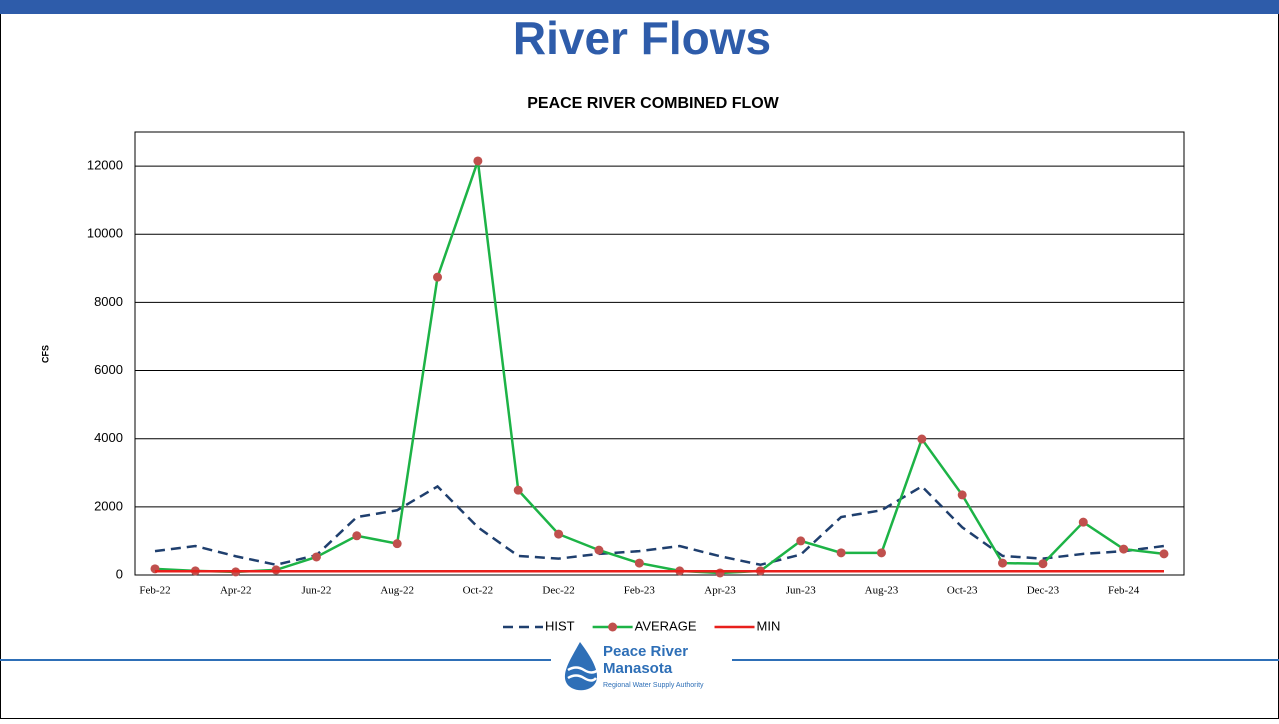 This screenshot has height=724, width=1279. What do you see at coordinates (236, 591) in the screenshot?
I see `x-tick-label: Apr-22` at bounding box center [236, 591].